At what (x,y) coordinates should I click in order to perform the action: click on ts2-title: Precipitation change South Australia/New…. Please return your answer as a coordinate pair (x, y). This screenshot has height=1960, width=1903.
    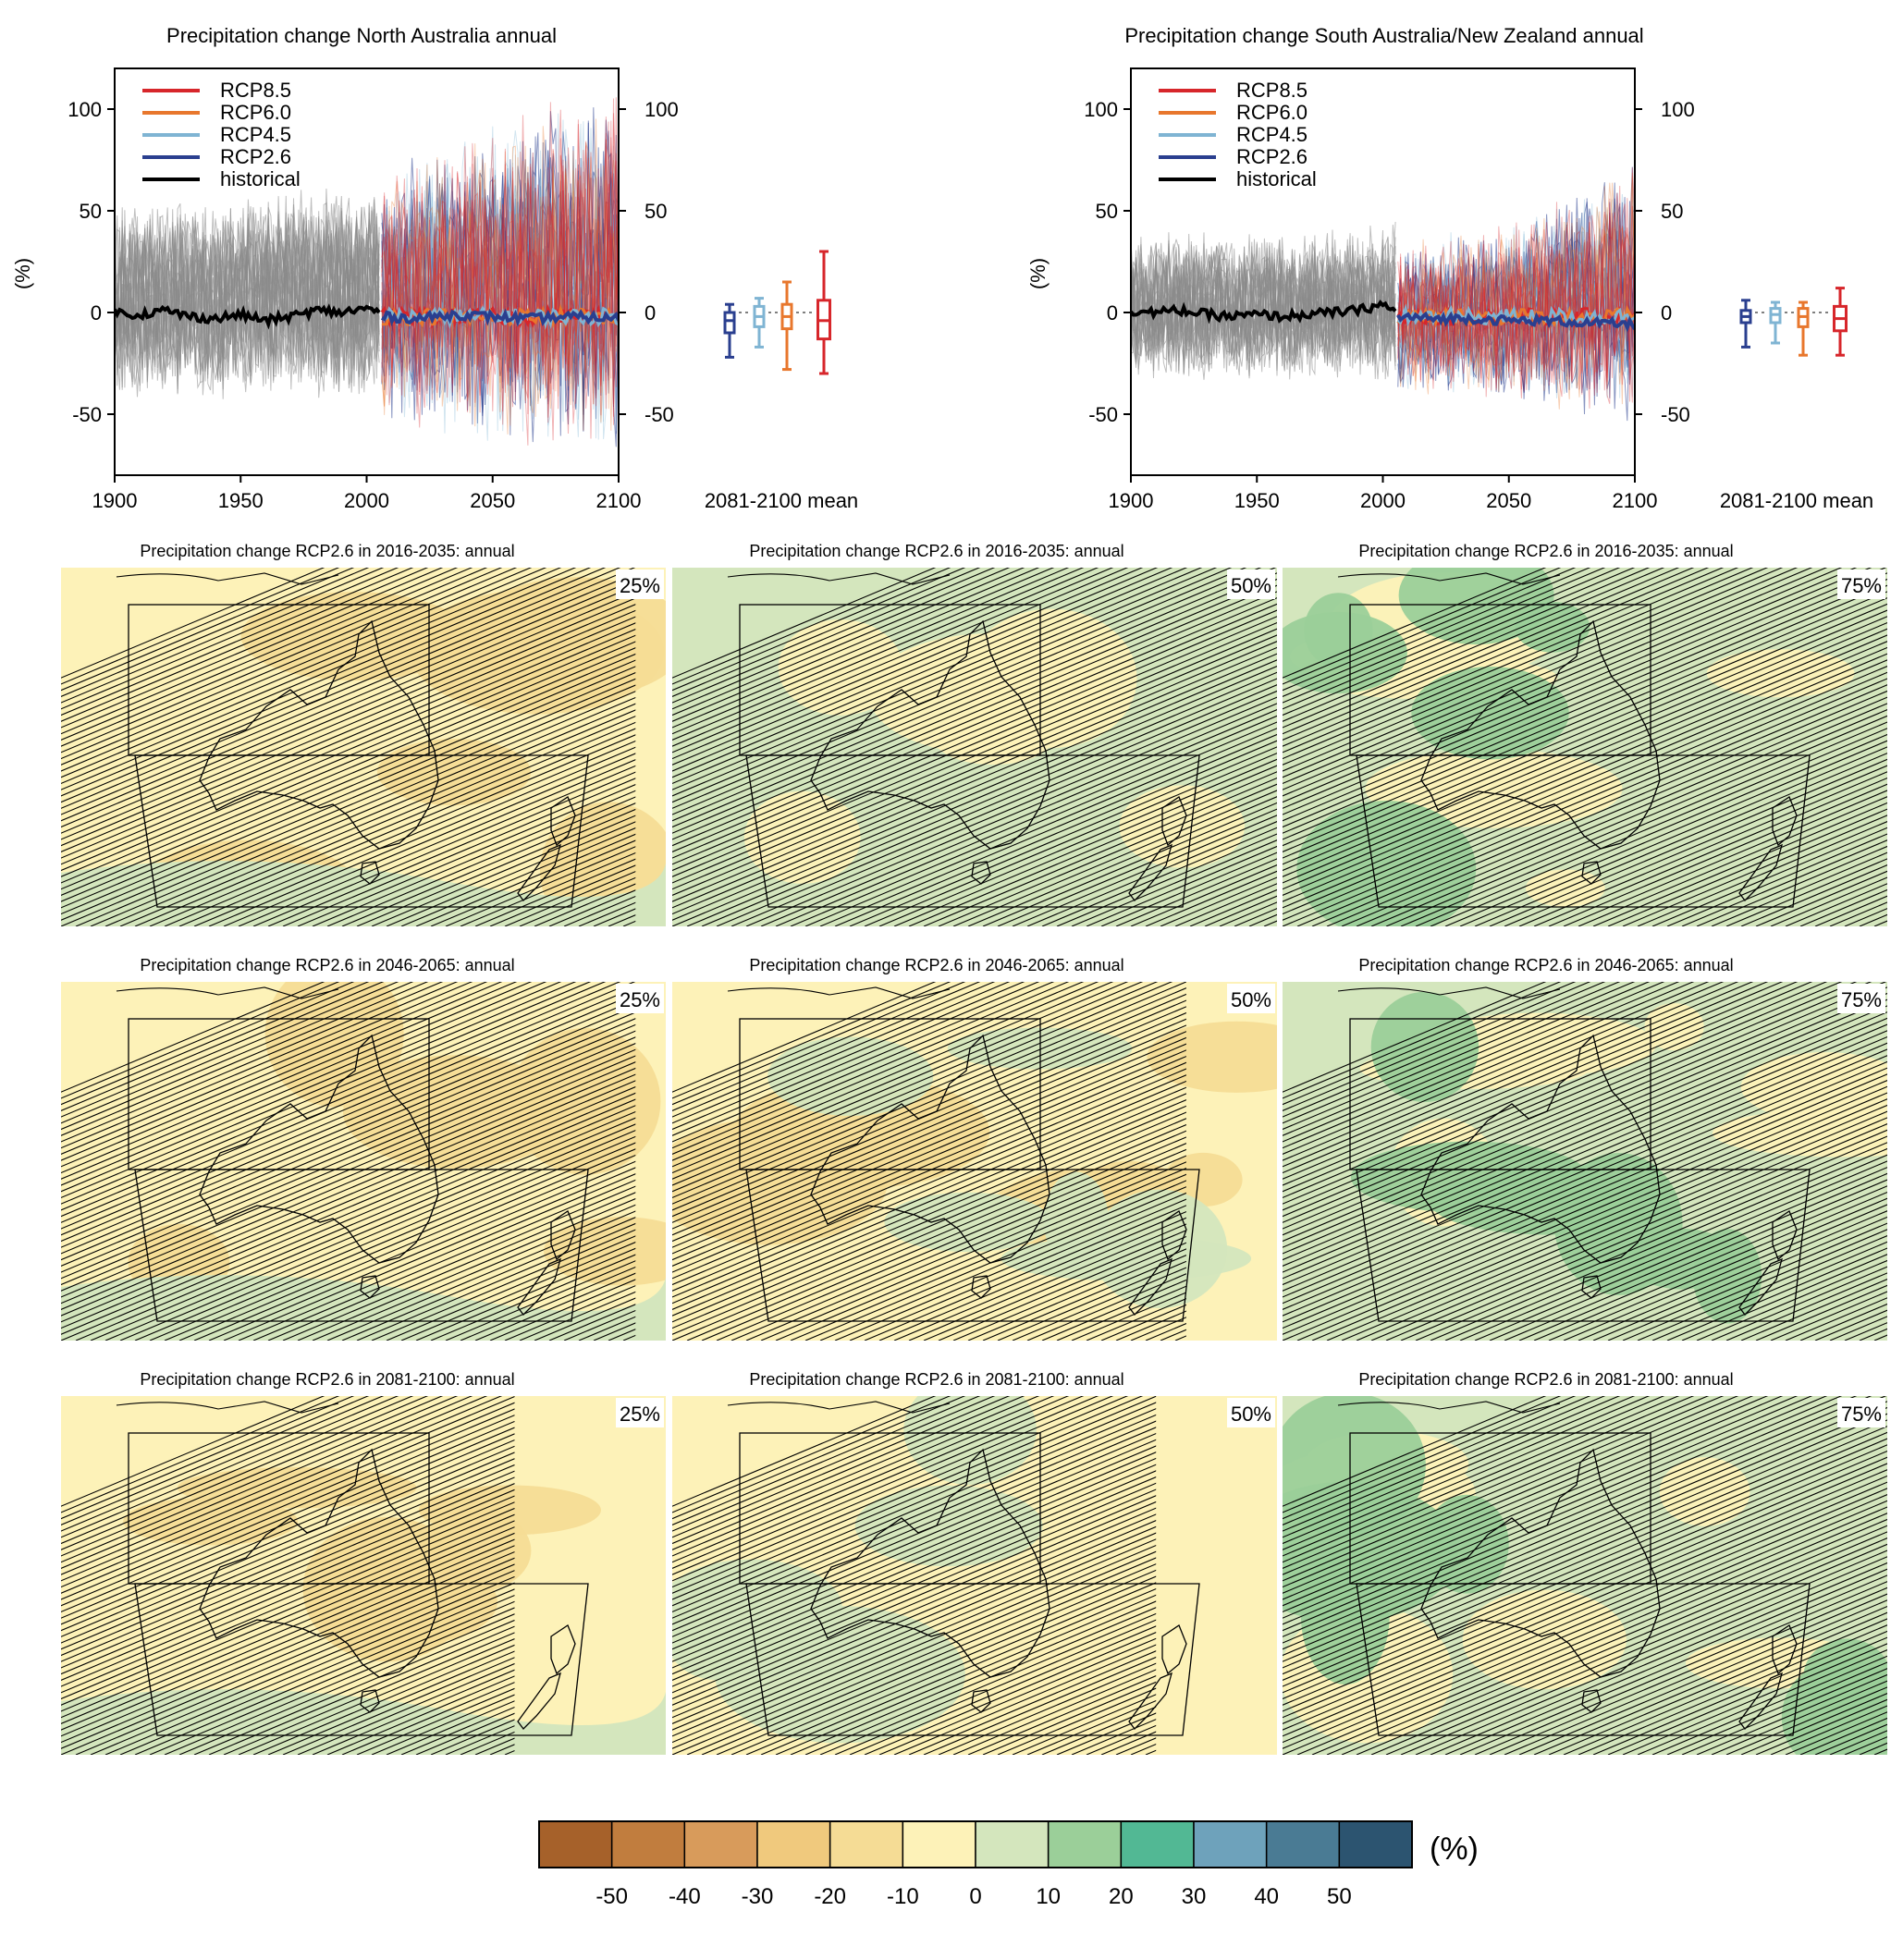
    Looking at the image, I should click on (1383, 35).